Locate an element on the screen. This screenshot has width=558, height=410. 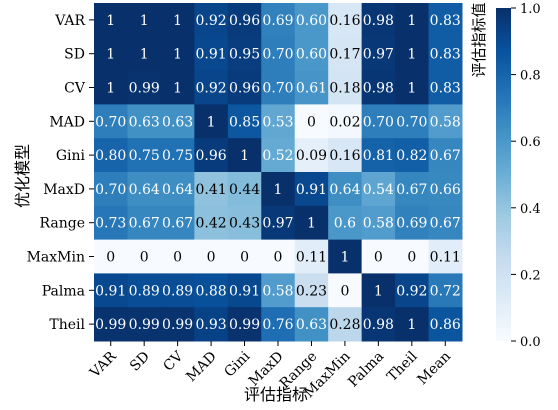
colorbar-ticks: 0.0 0.2 0.4 0.6 0.8 1.0 is located at coordinates (526, 176).